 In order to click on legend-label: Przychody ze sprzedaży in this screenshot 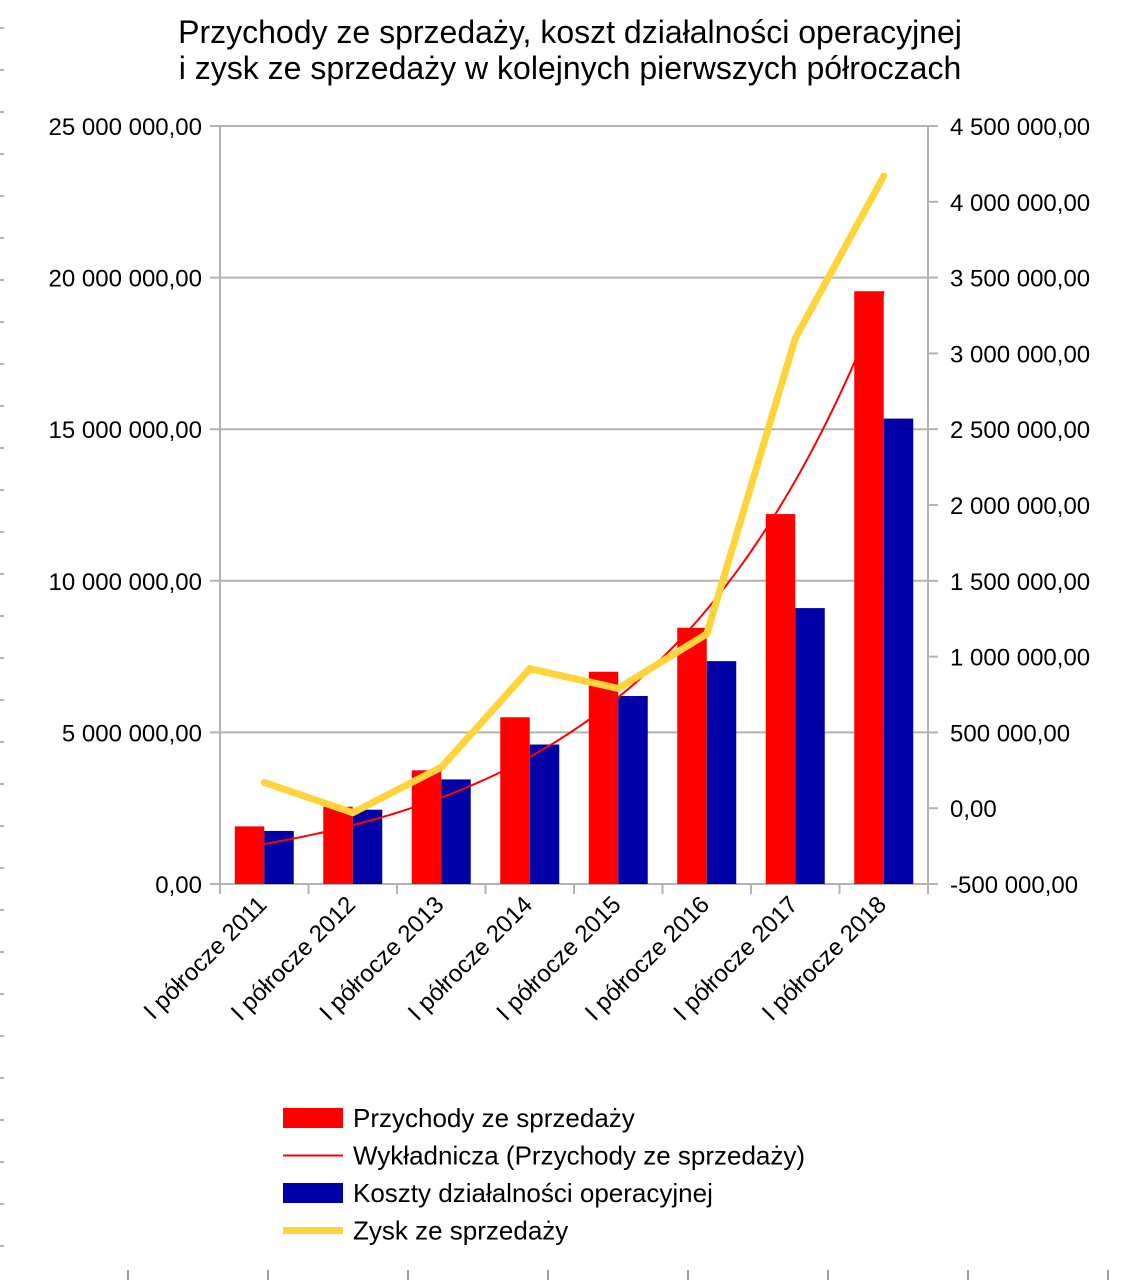, I will do `click(494, 1118)`.